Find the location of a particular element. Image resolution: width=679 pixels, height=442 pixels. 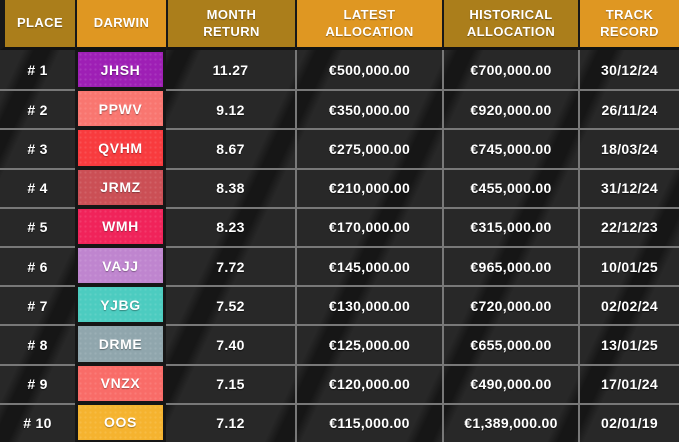

month-return-cell: 9.12 is located at coordinates (230, 108).